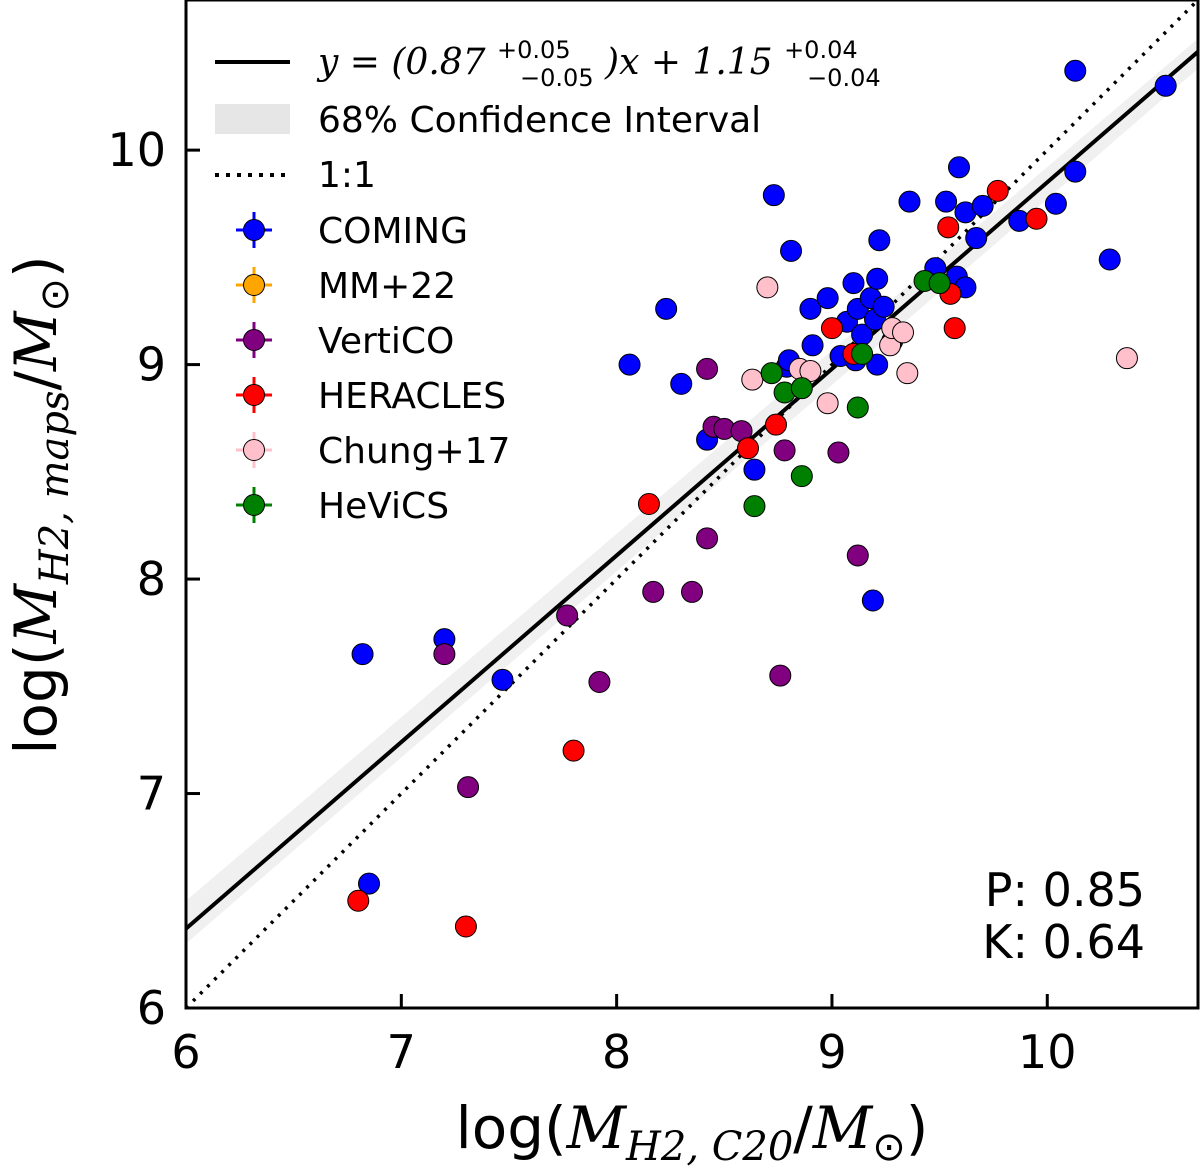 This screenshot has width=1200, height=1170. I want to click on legend-label-coming: COMING, so click(393, 231).